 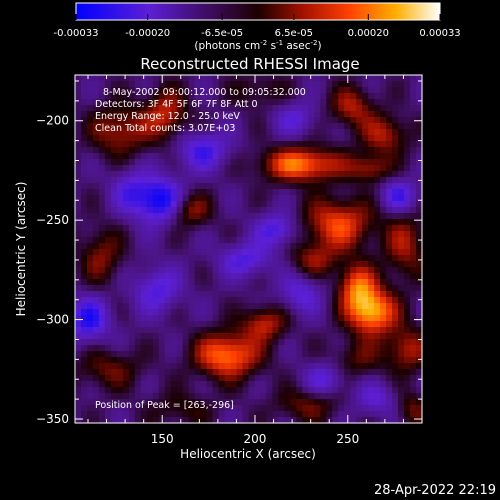 I want to click on x-axis-label: Heliocentric X (arcsec), so click(x=248, y=454).